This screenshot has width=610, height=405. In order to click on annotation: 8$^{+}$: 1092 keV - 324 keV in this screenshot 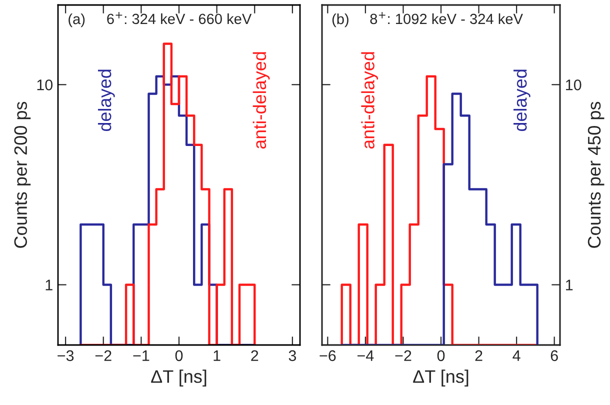, I will do `click(446, 18)`.